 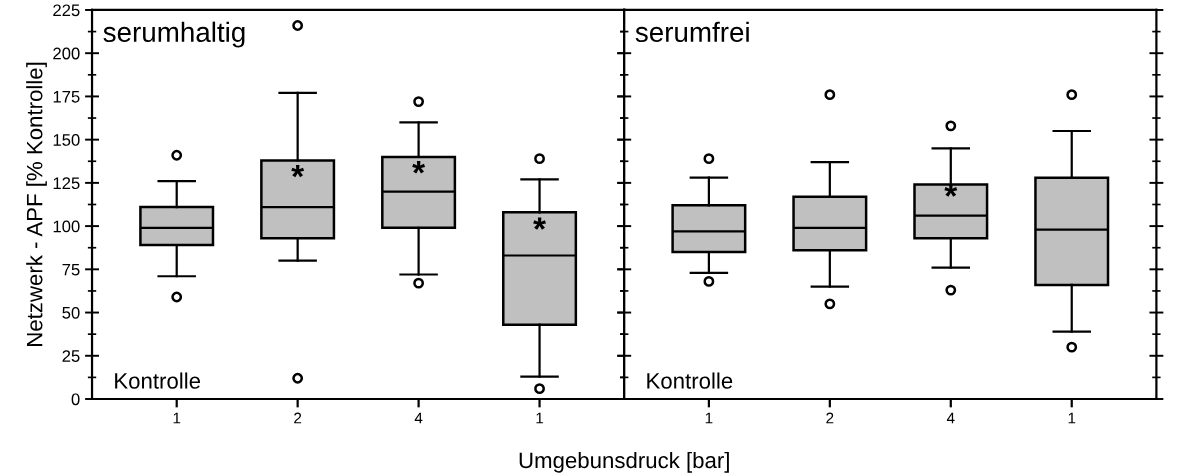 I want to click on chart-title: serumfrei, so click(x=692, y=32).